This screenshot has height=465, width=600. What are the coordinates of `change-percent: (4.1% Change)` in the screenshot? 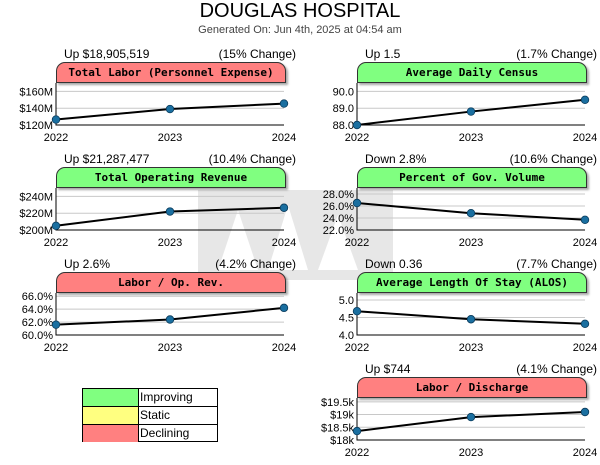 It's located at (556, 369).